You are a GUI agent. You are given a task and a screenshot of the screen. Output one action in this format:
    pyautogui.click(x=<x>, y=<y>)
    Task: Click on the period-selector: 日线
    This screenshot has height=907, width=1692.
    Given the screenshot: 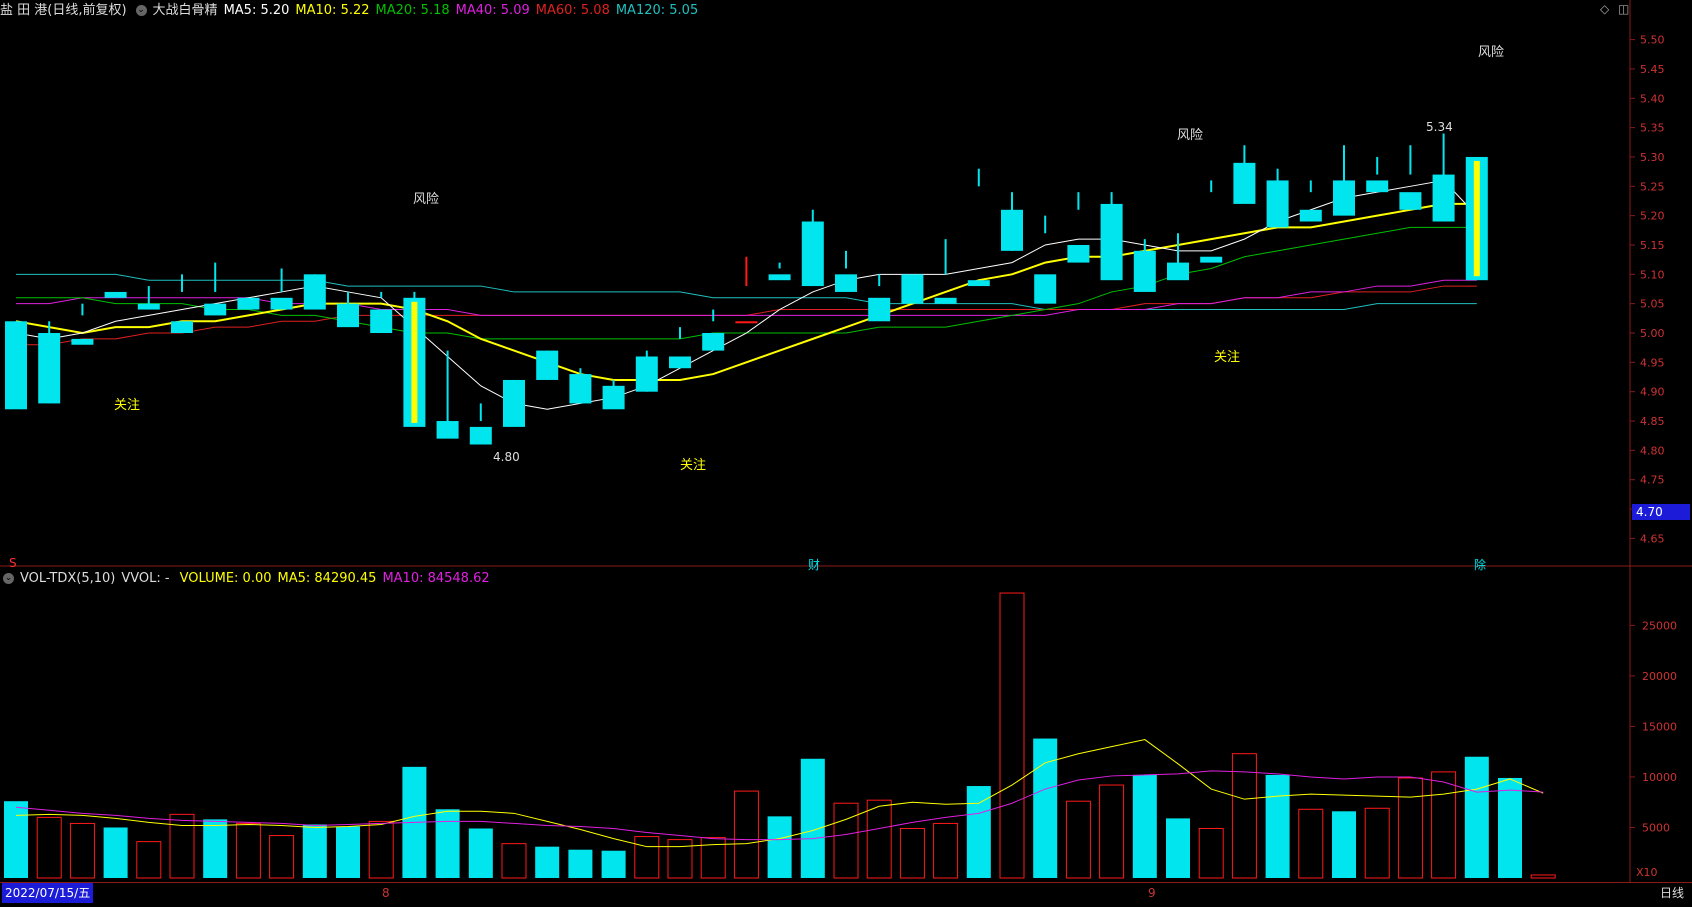 What is the action you would take?
    pyautogui.click(x=1671, y=893)
    